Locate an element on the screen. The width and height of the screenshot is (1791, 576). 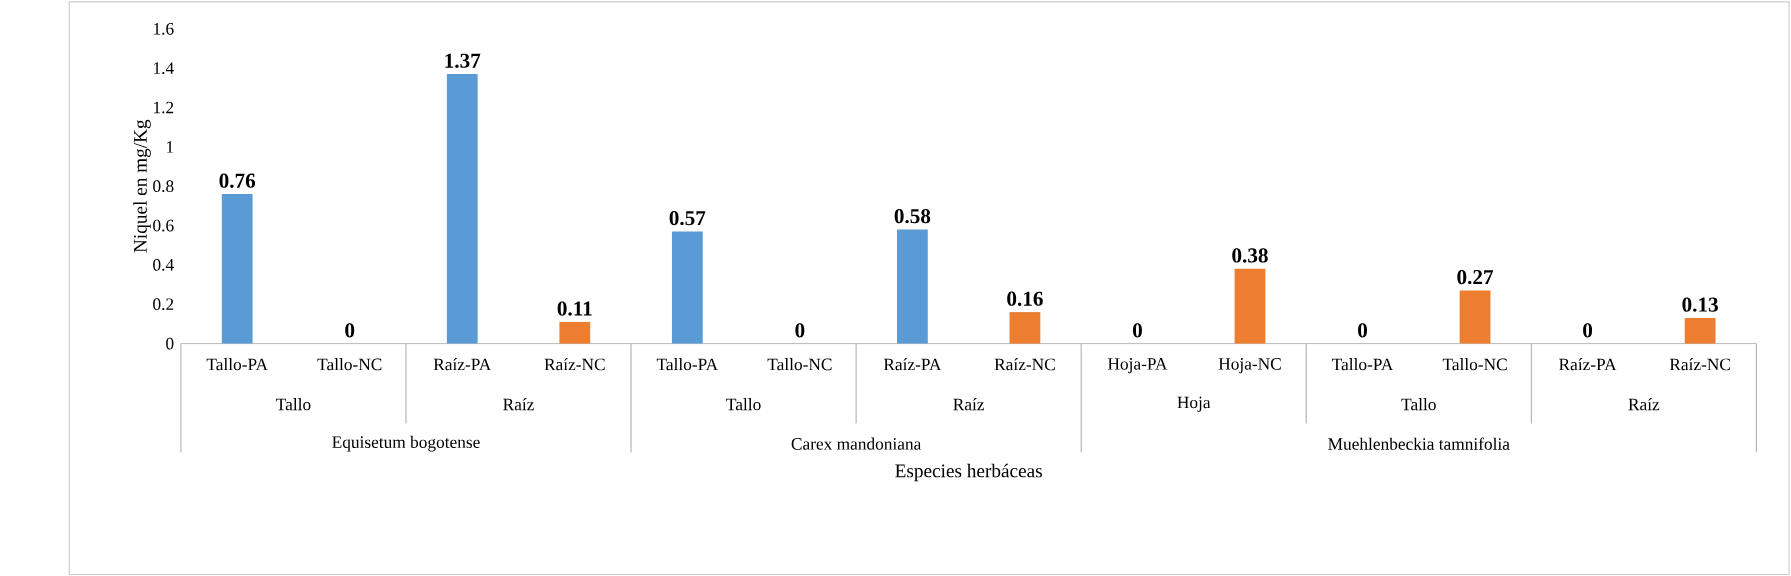
x-tick-label: Hoja-PA is located at coordinates (1137, 365).